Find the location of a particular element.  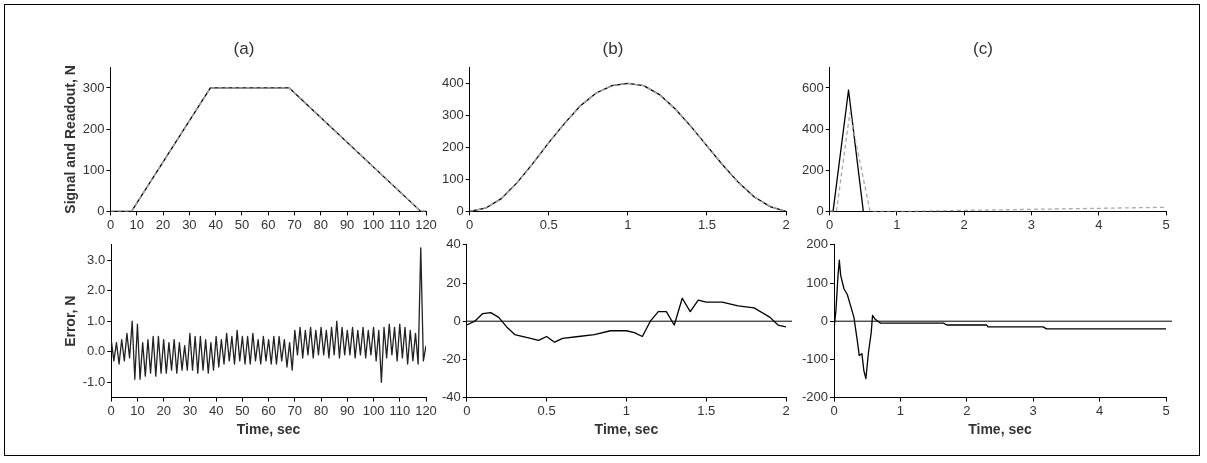

chart-title: (c) is located at coordinates (983, 48).